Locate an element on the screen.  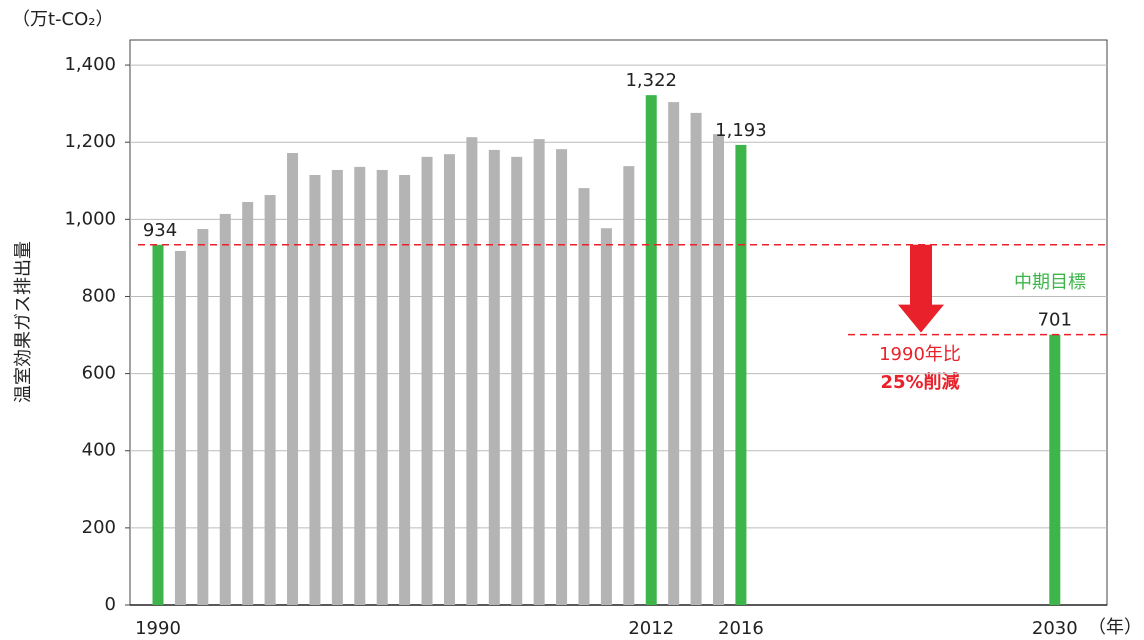
x-axis-label: （年） is located at coordinates (1115, 627).